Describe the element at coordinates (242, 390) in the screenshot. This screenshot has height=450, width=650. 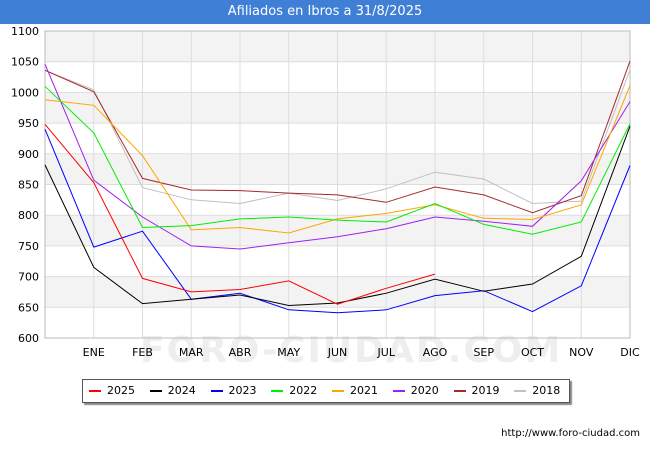
I see `legend-label: 2023` at that location.